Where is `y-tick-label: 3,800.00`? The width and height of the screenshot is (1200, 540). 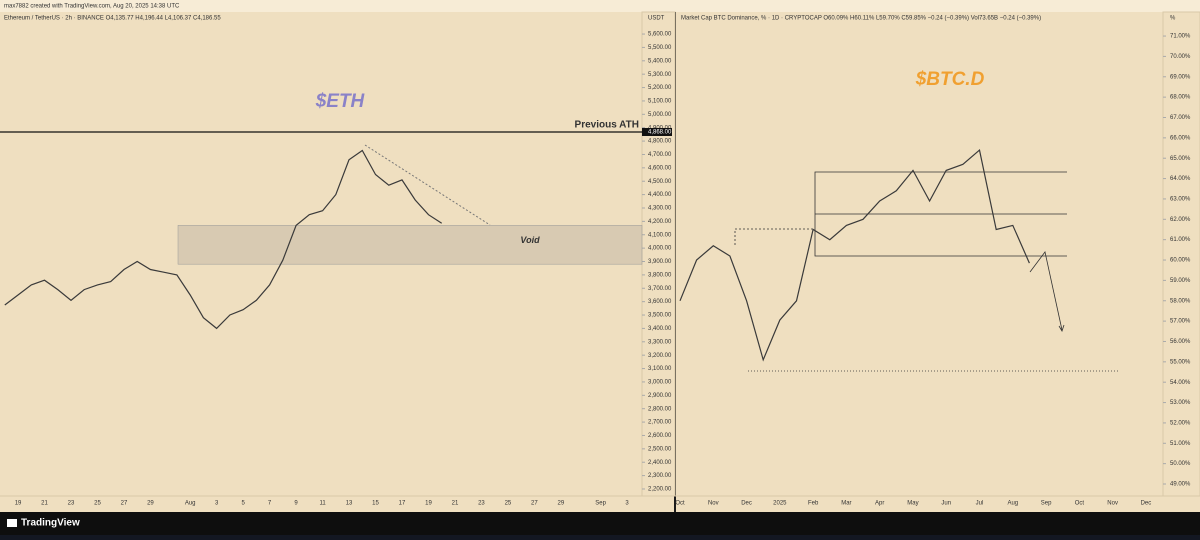
y-tick-label: 3,800.00 is located at coordinates (660, 275).